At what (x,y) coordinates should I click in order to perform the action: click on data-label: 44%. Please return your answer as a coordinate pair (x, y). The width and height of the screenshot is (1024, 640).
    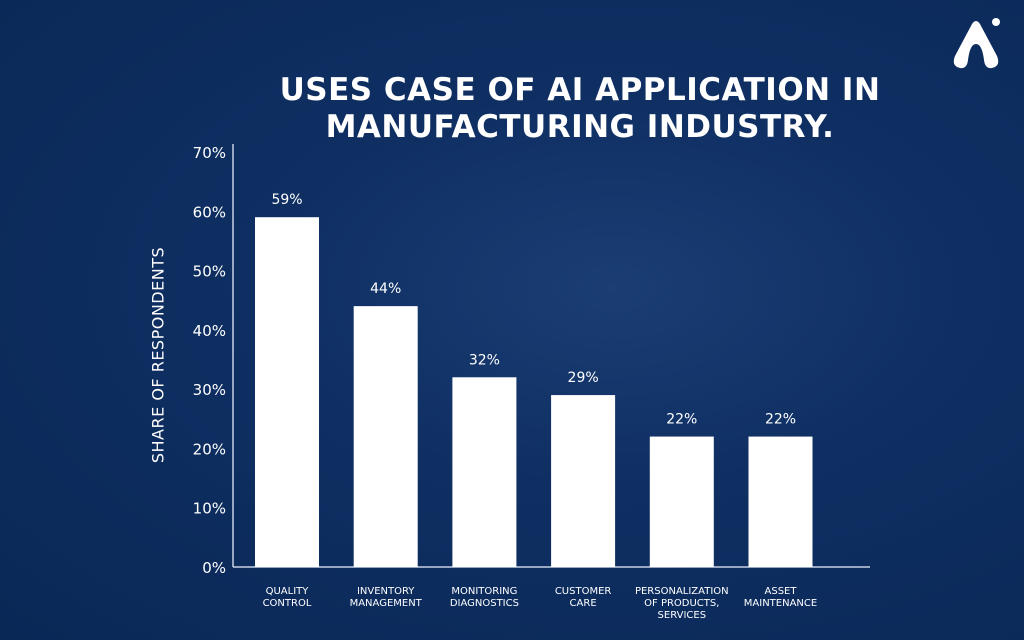
    Looking at the image, I should click on (385, 289).